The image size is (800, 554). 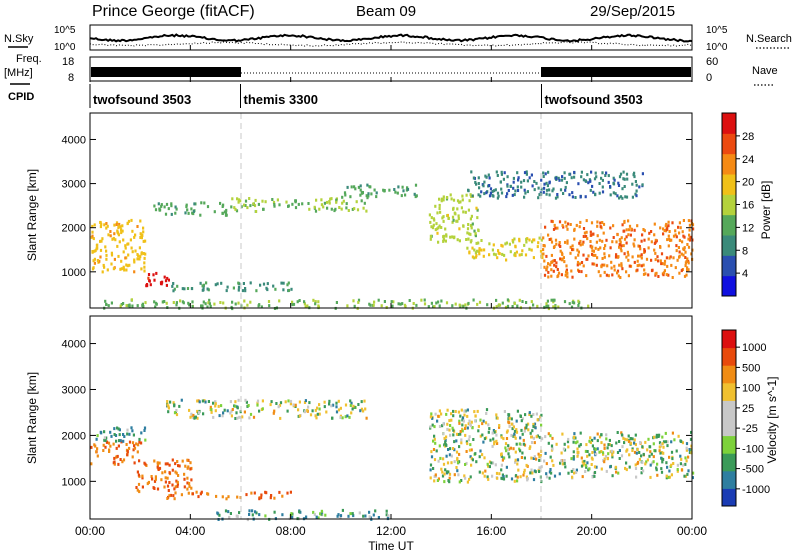 I want to click on x-tick-label-1: 04:00, so click(x=190, y=531).